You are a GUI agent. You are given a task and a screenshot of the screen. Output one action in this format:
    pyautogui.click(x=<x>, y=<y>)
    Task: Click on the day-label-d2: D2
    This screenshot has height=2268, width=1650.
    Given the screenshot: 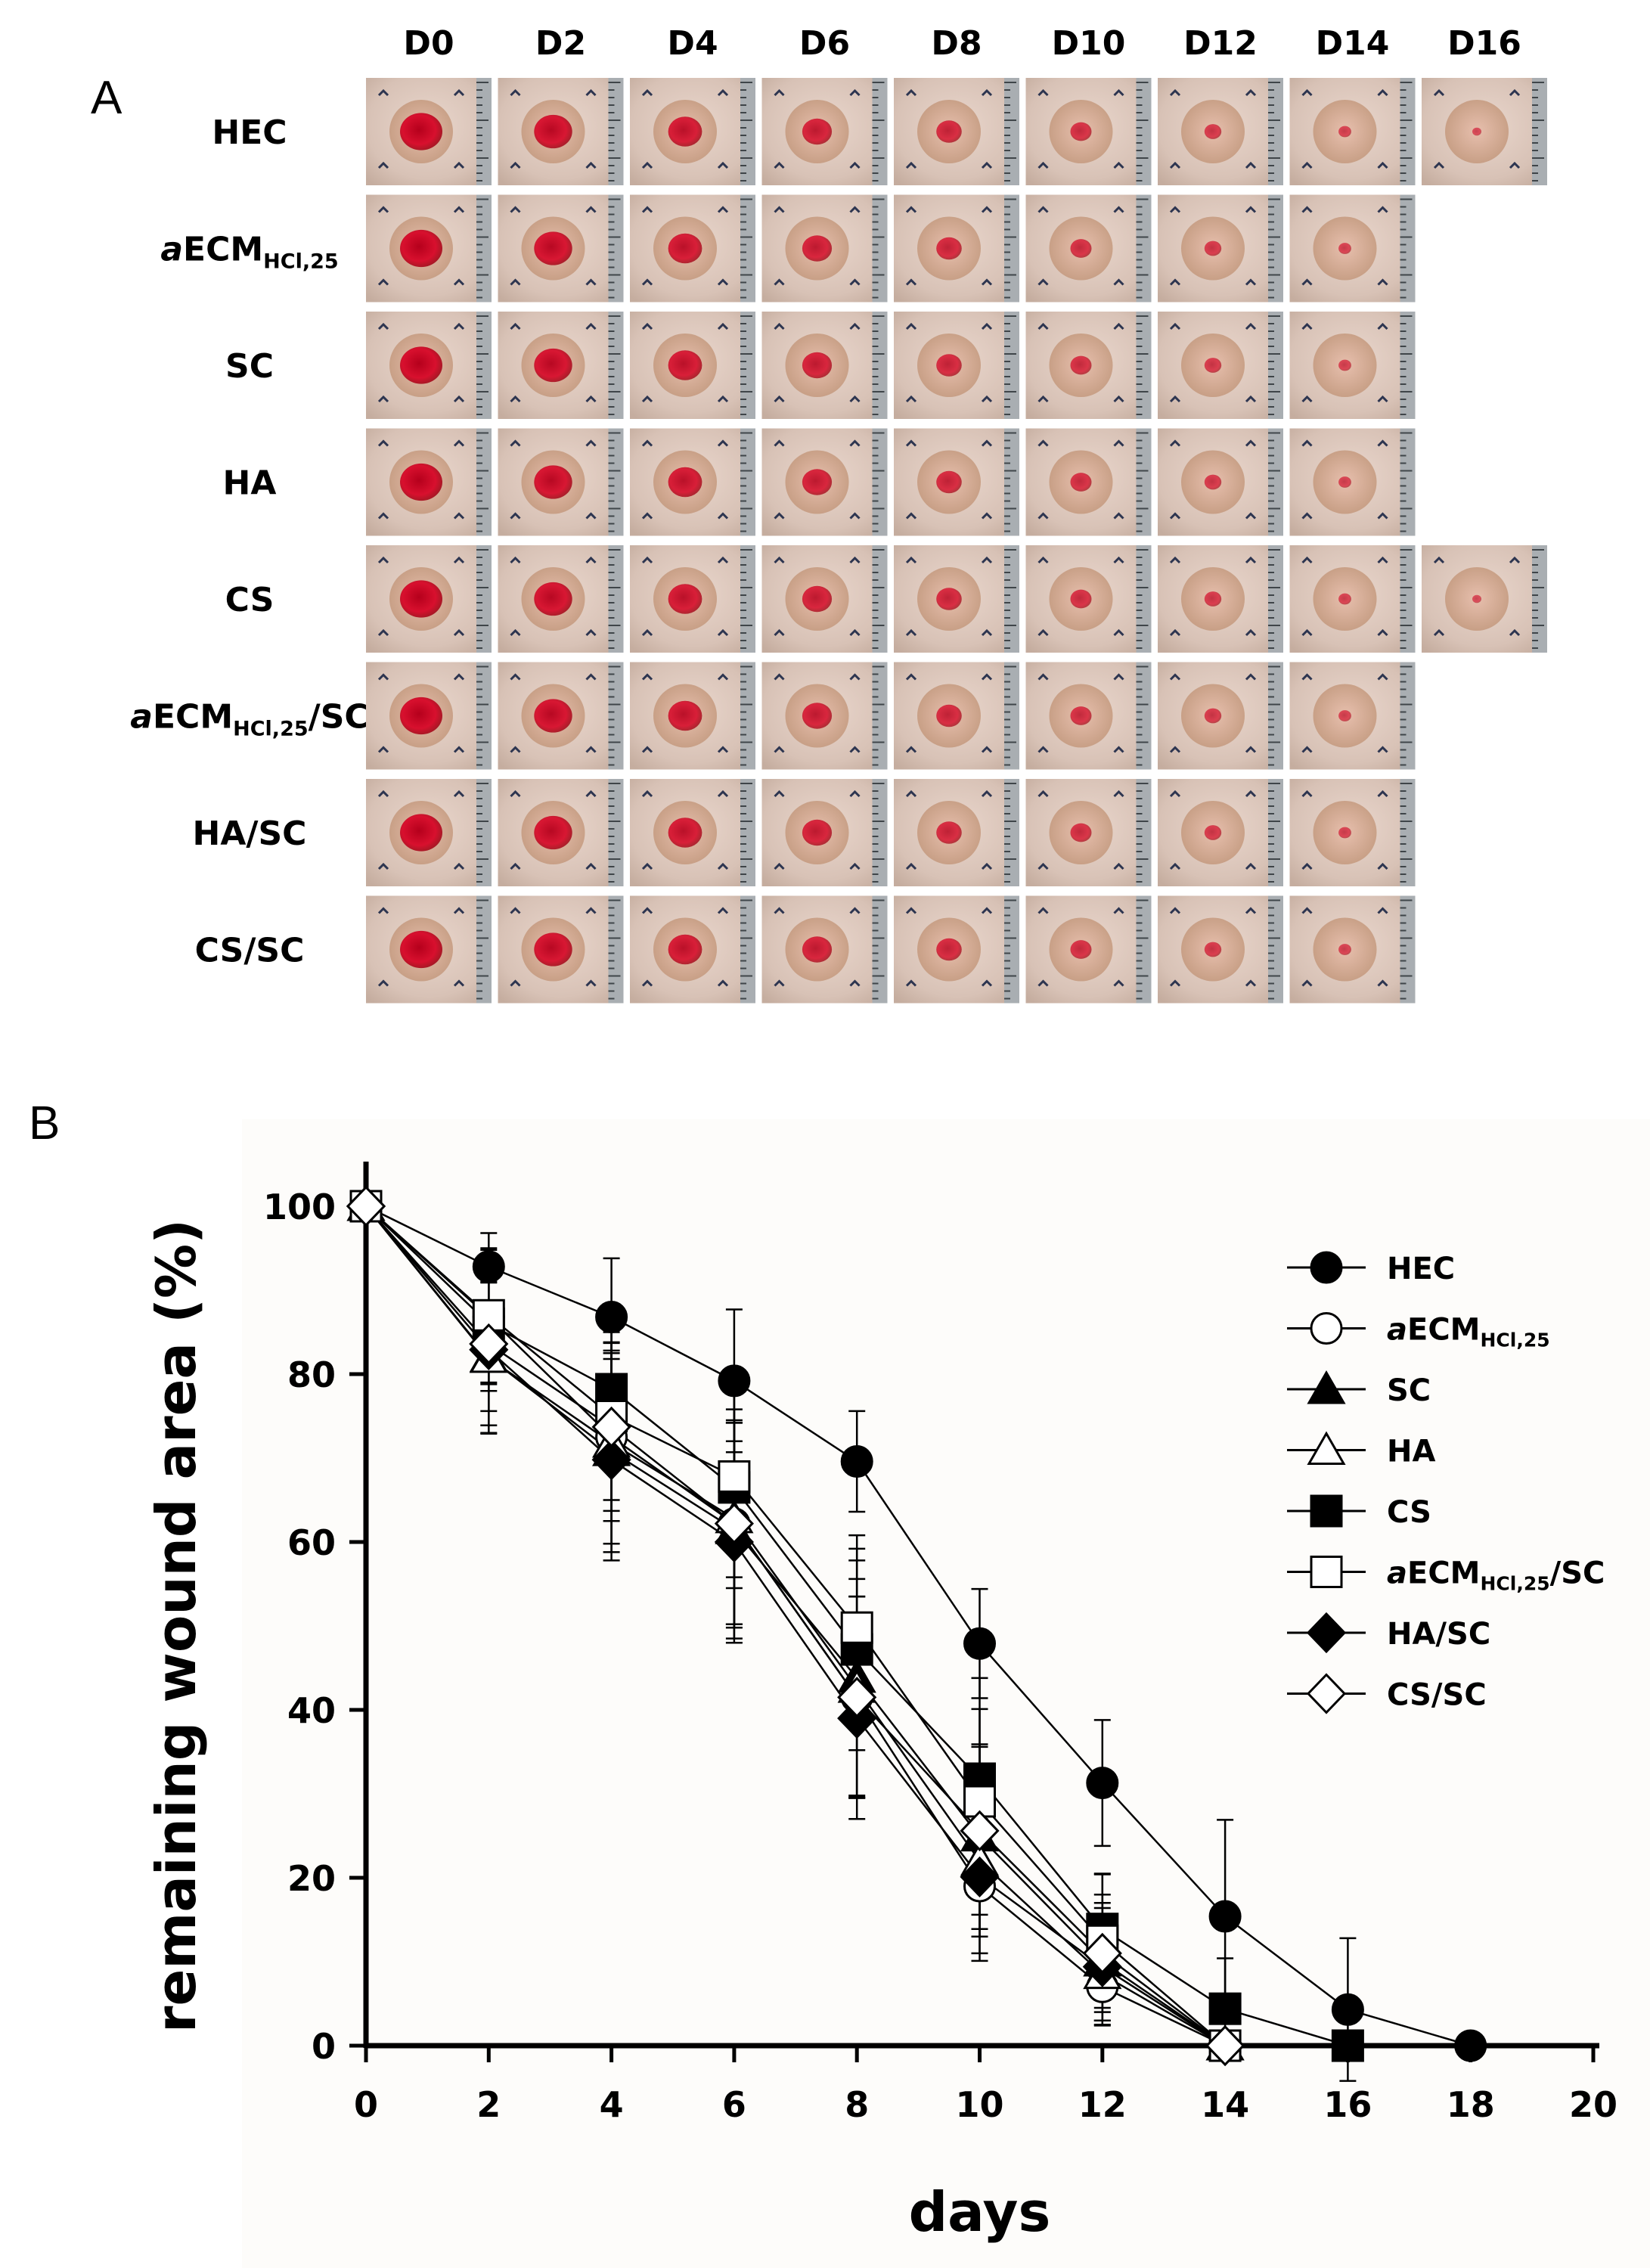 What is the action you would take?
    pyautogui.click(x=560, y=43)
    